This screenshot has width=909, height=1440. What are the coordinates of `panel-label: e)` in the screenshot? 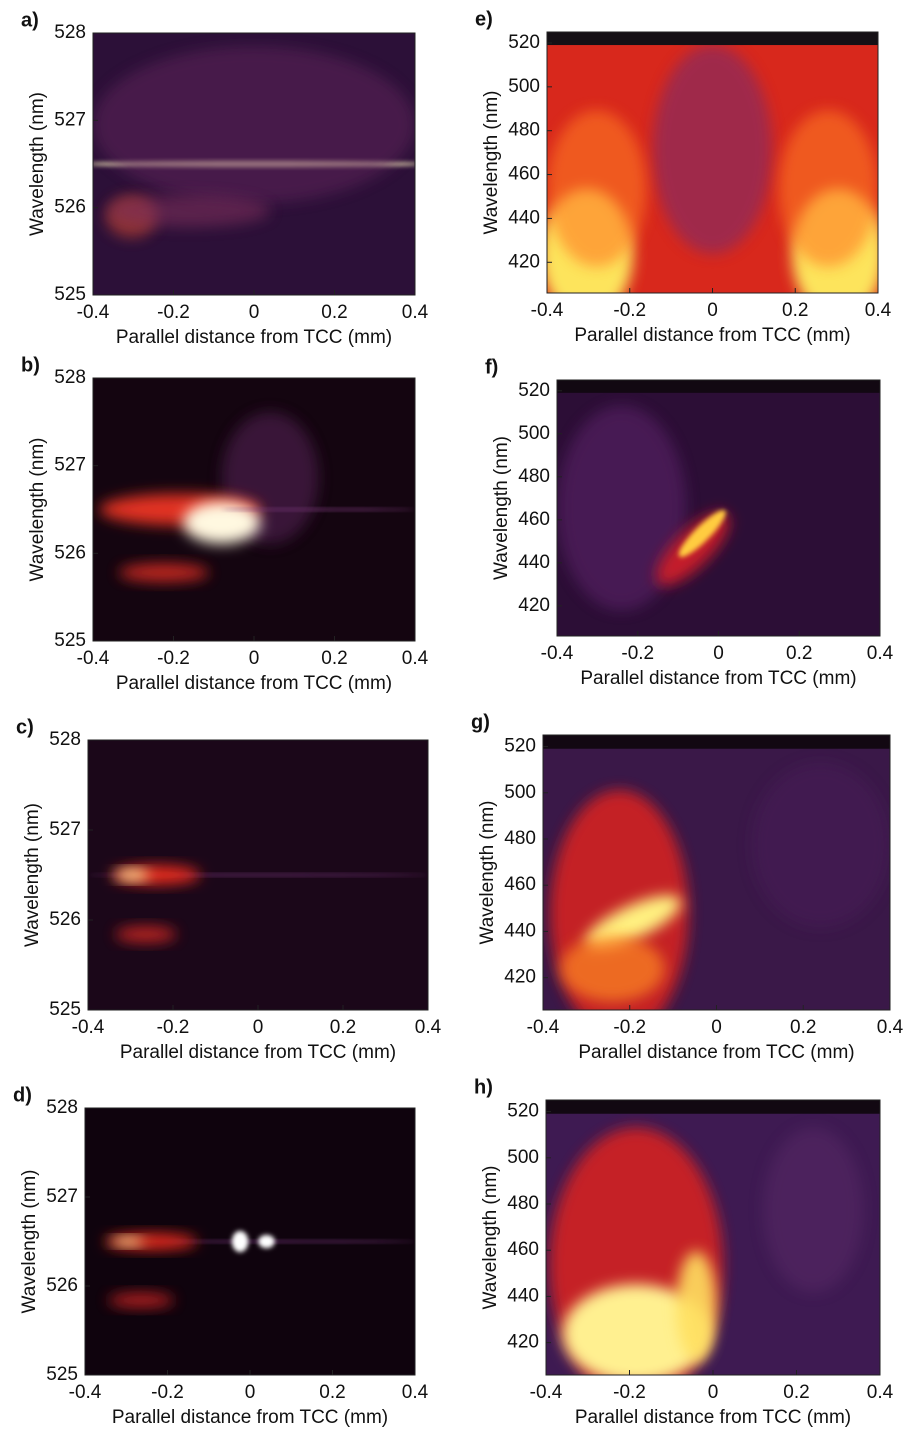 It's located at (484, 19).